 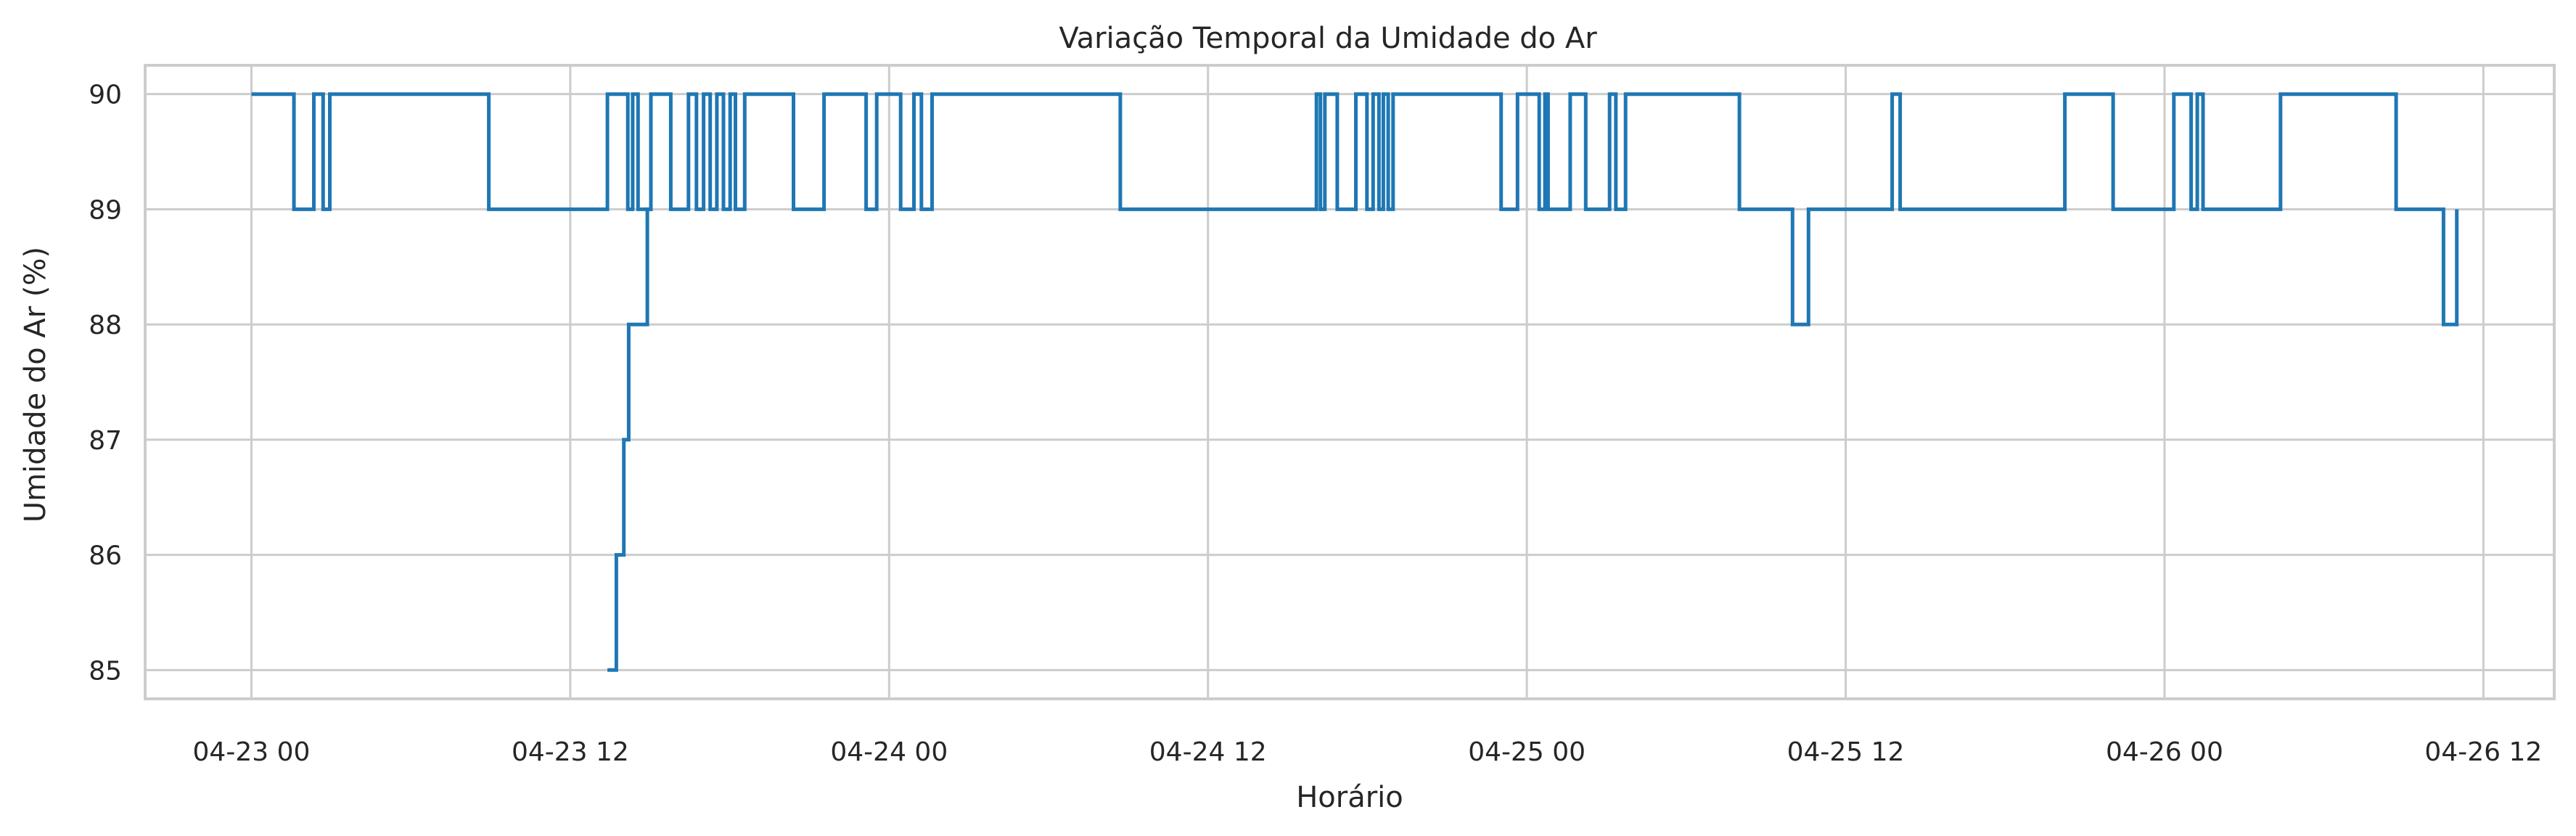 What do you see at coordinates (105, 384) in the screenshot?
I see `y-tick-labels: 85 86 87 88 89 90` at bounding box center [105, 384].